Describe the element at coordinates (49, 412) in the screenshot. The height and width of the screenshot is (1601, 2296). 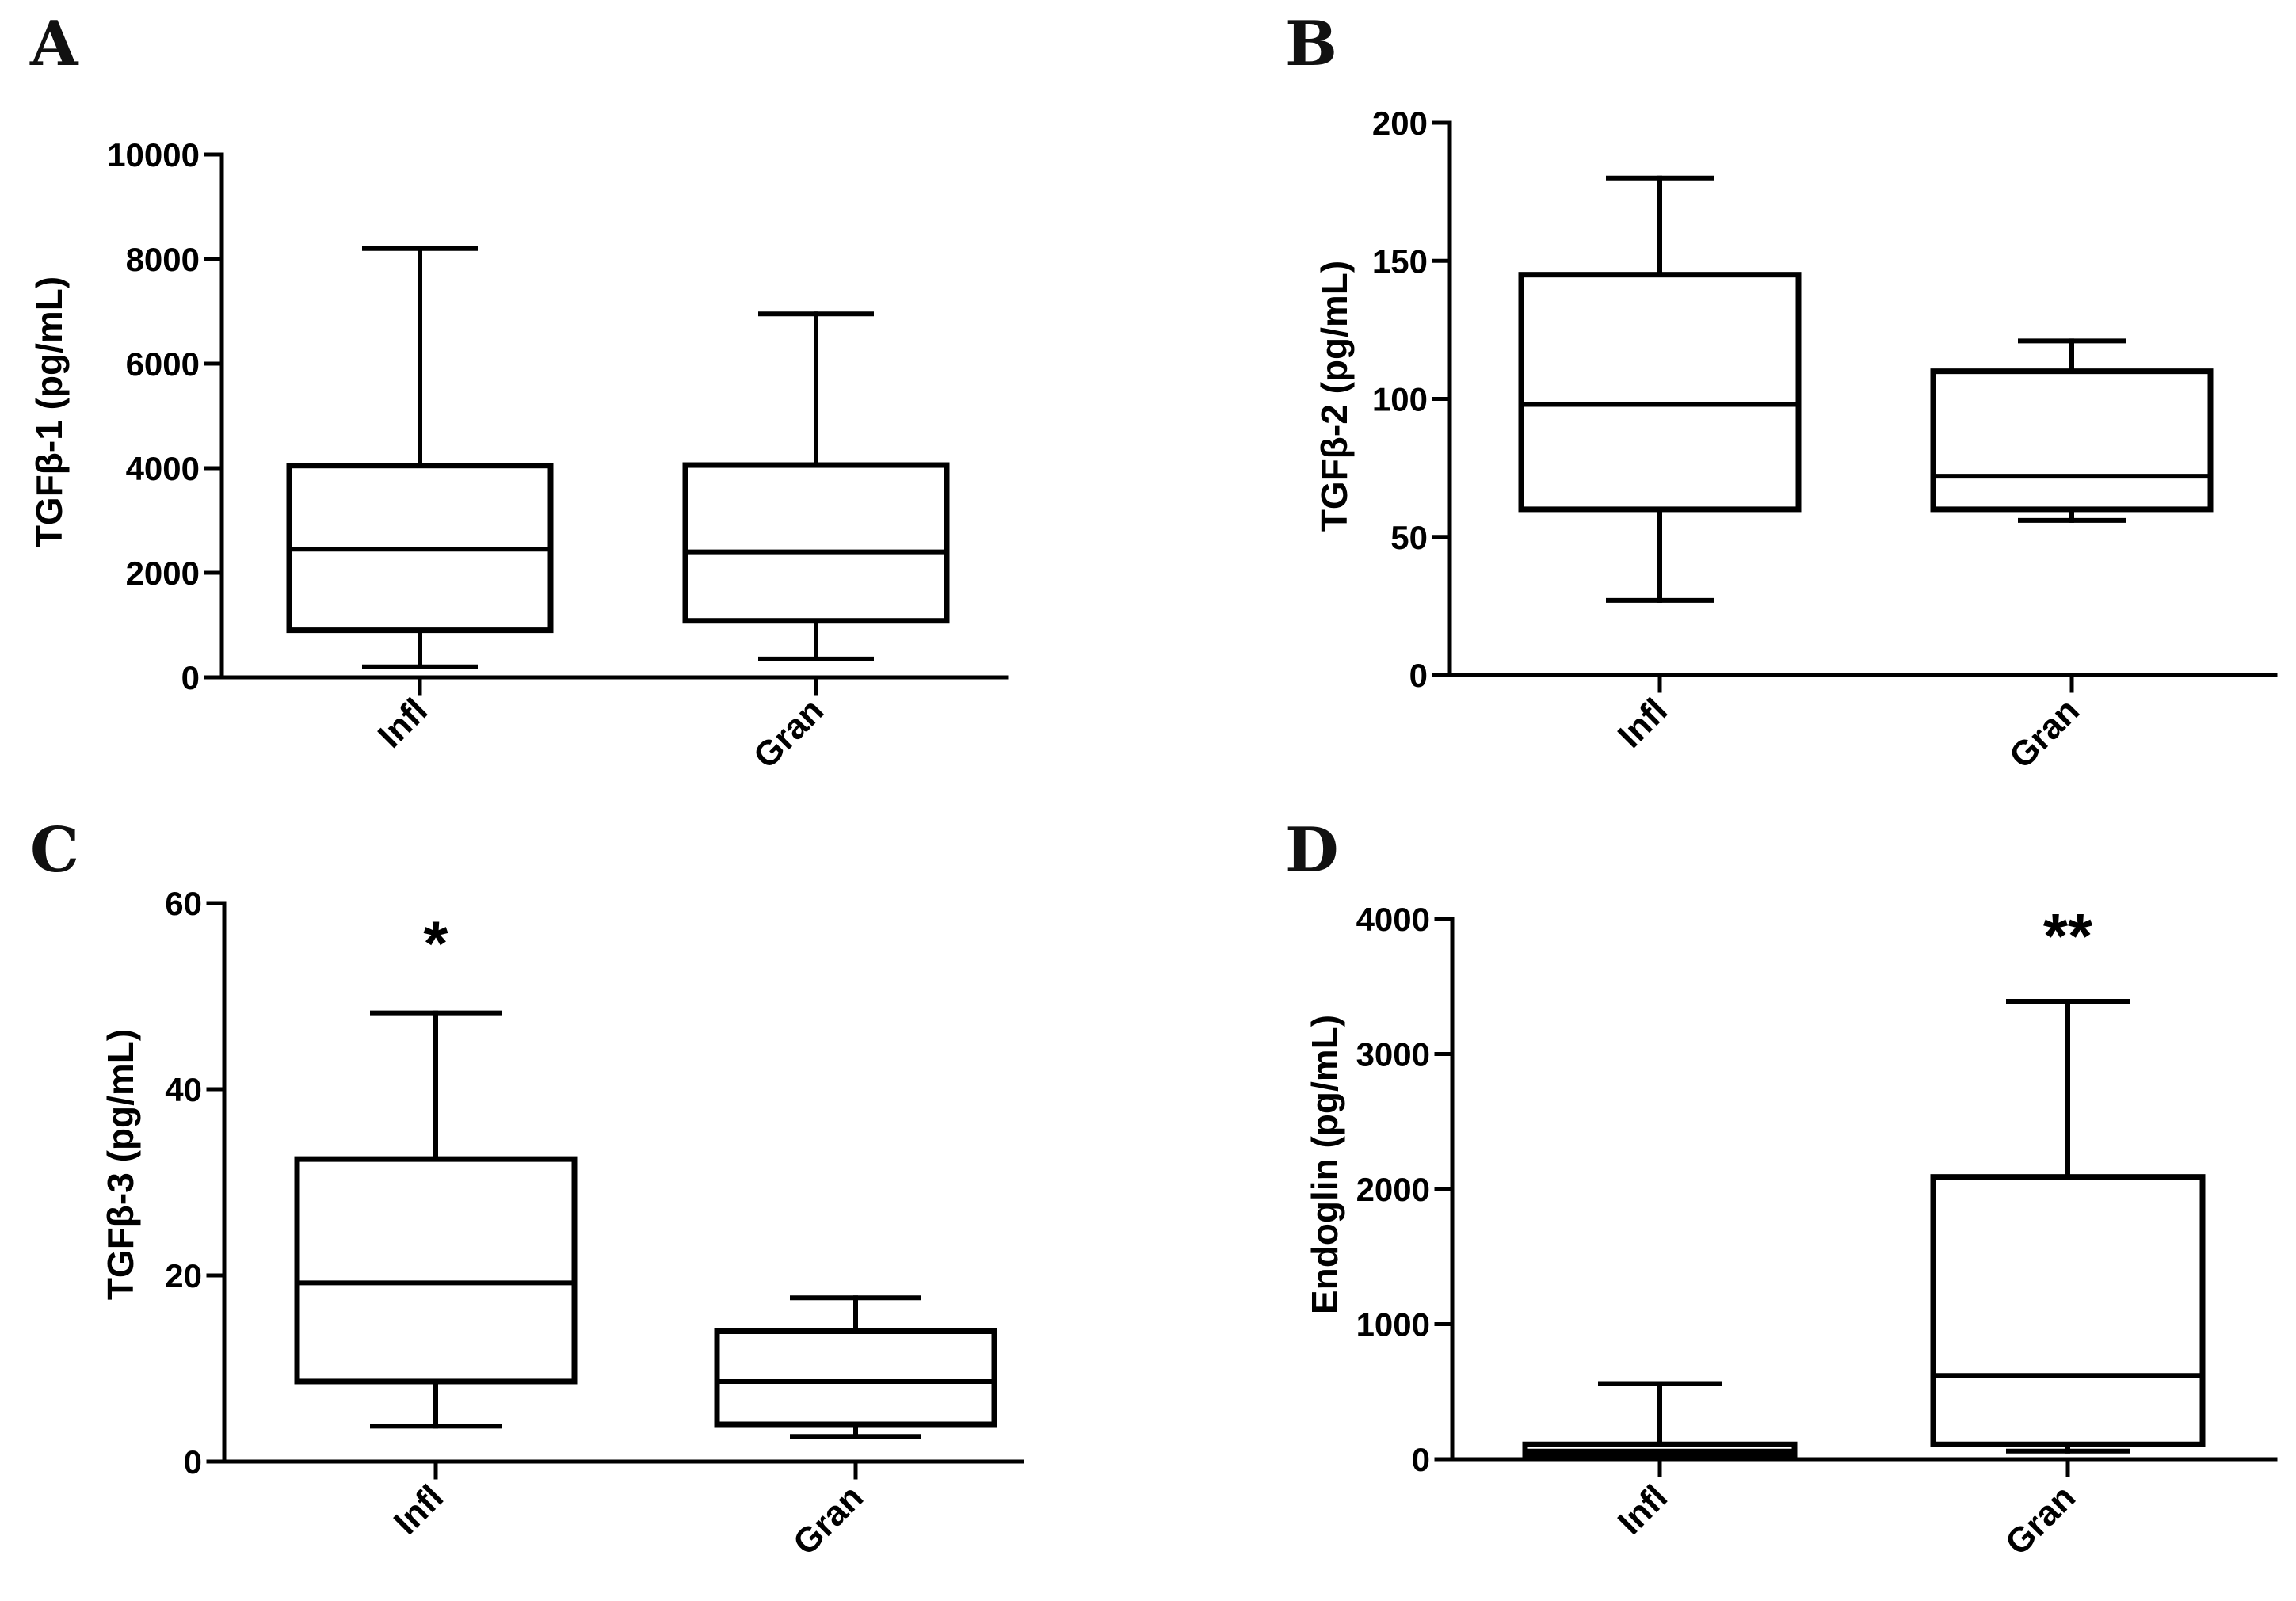
I see `y-axis-title: TGFβ-1 (pg/mL)` at that location.